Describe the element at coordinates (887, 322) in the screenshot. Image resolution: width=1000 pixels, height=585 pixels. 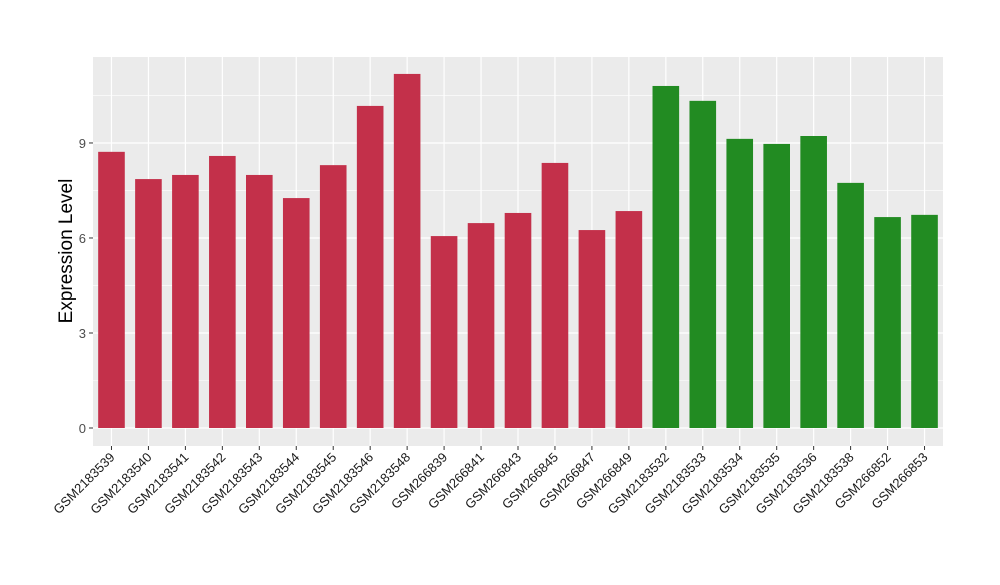
I see `bar-GSM266852` at that location.